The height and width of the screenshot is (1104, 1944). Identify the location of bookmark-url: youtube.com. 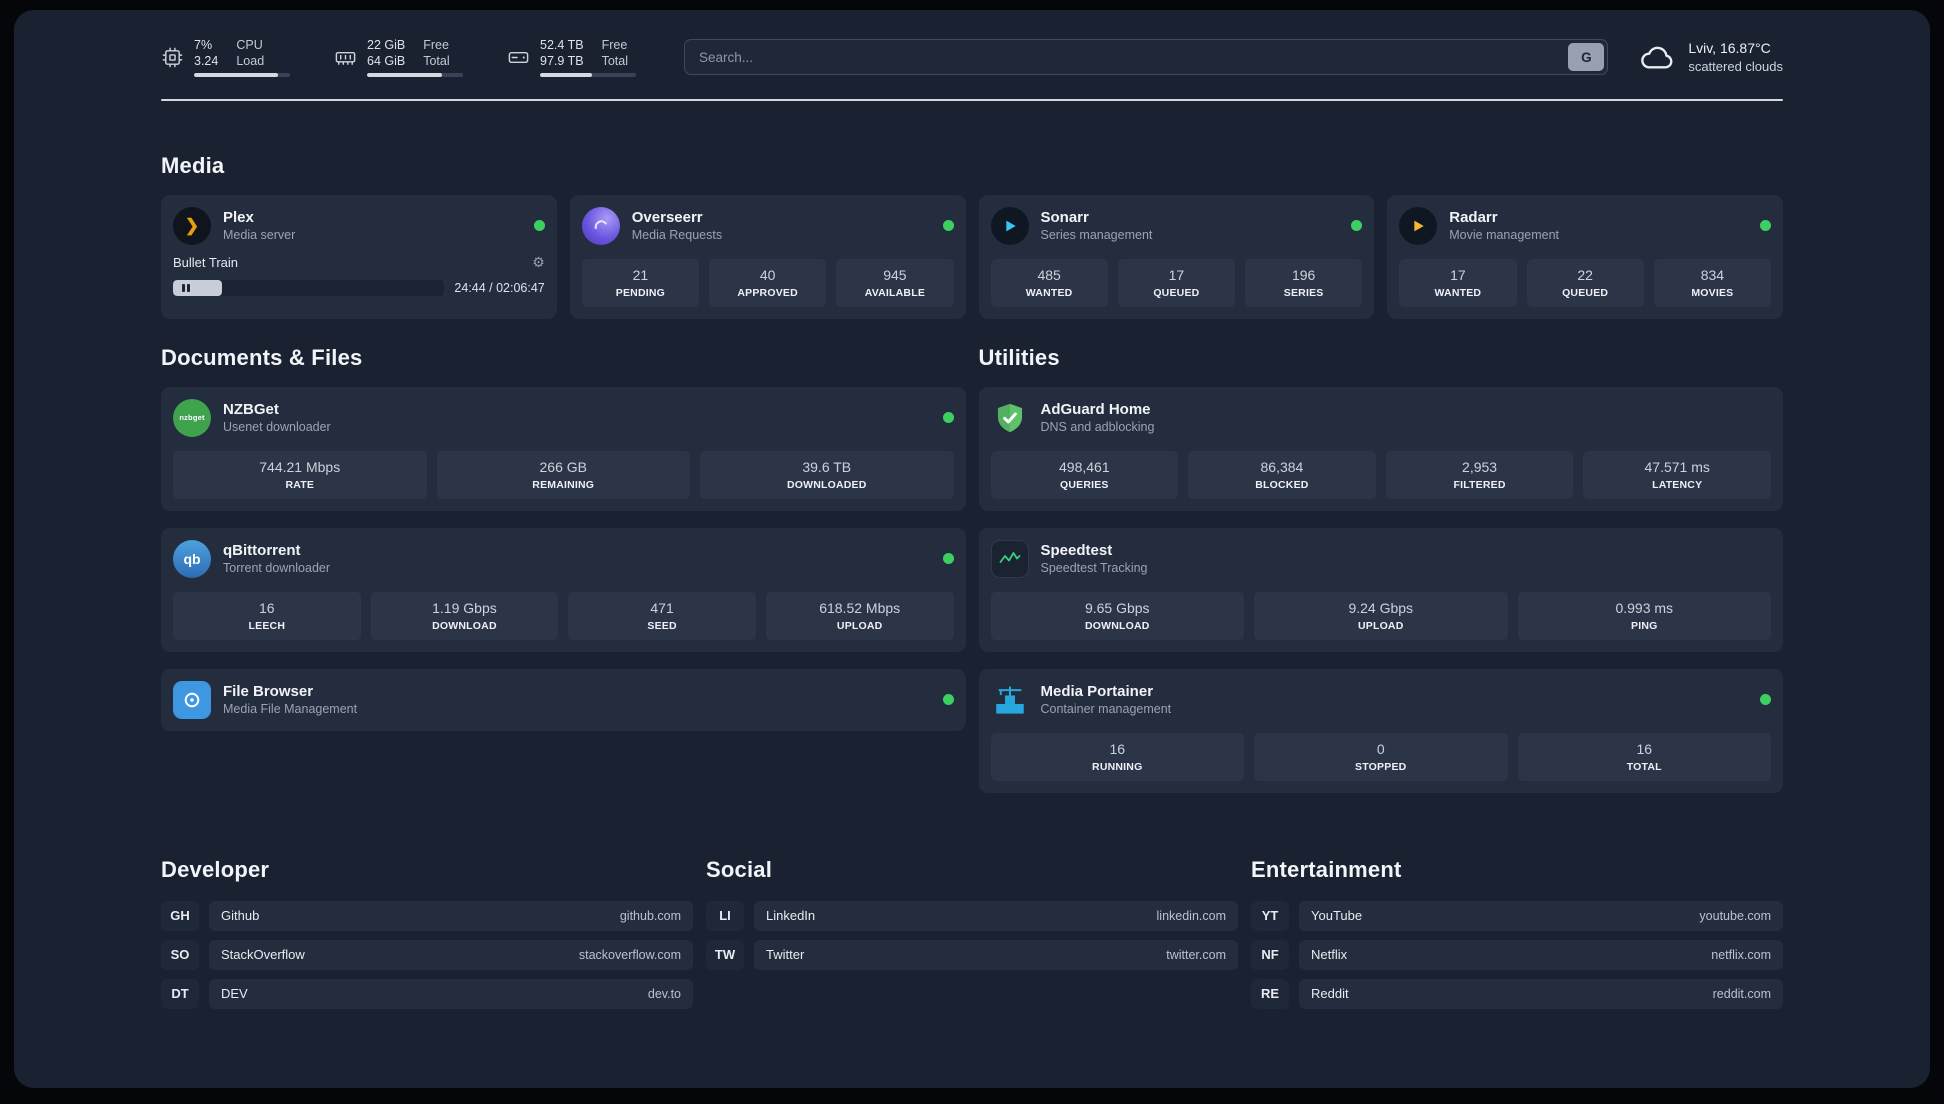
(1735, 915).